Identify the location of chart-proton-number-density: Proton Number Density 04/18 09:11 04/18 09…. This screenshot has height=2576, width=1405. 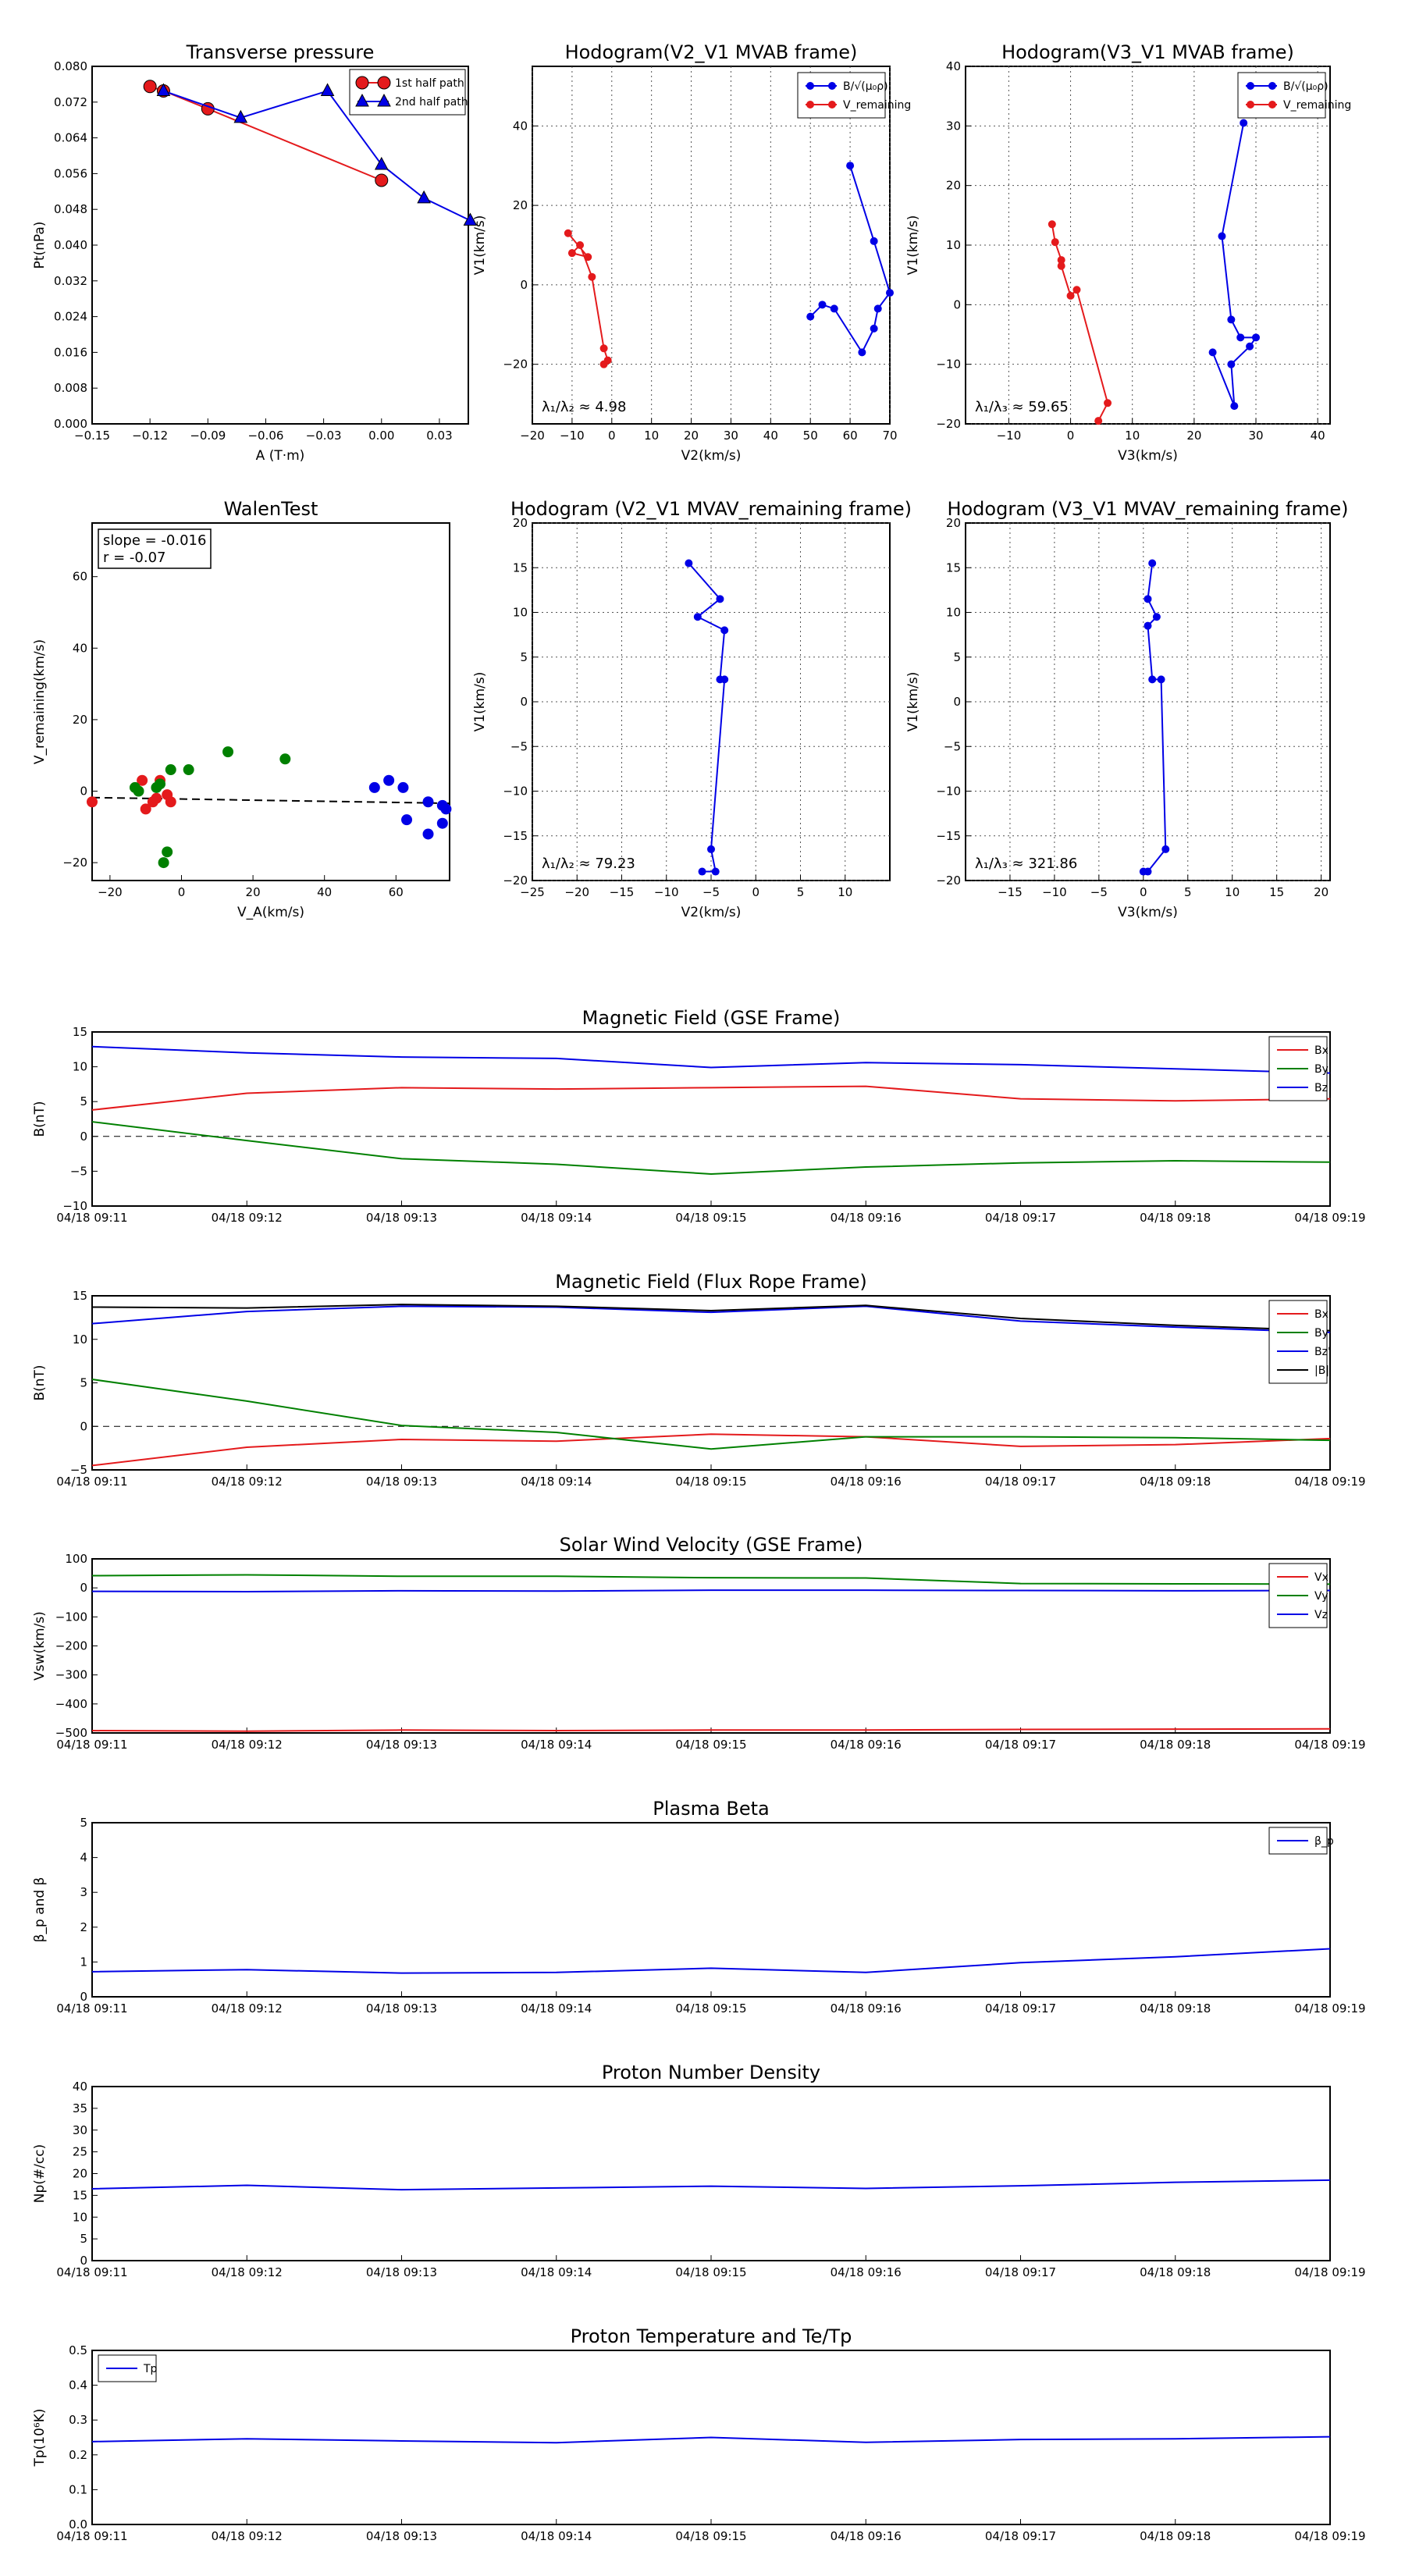
(699, 2170).